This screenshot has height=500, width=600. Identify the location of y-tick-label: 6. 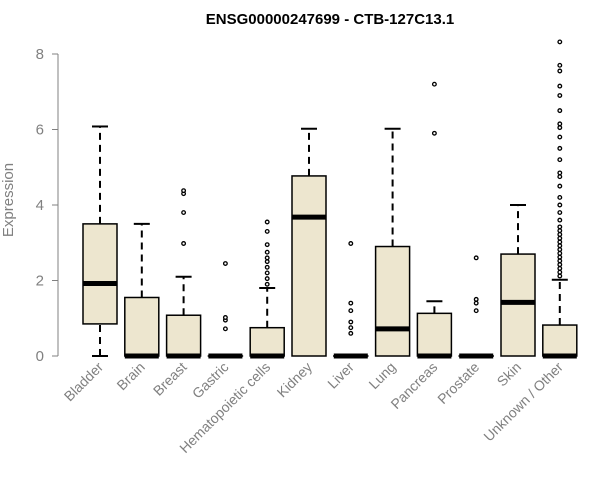
(40, 130).